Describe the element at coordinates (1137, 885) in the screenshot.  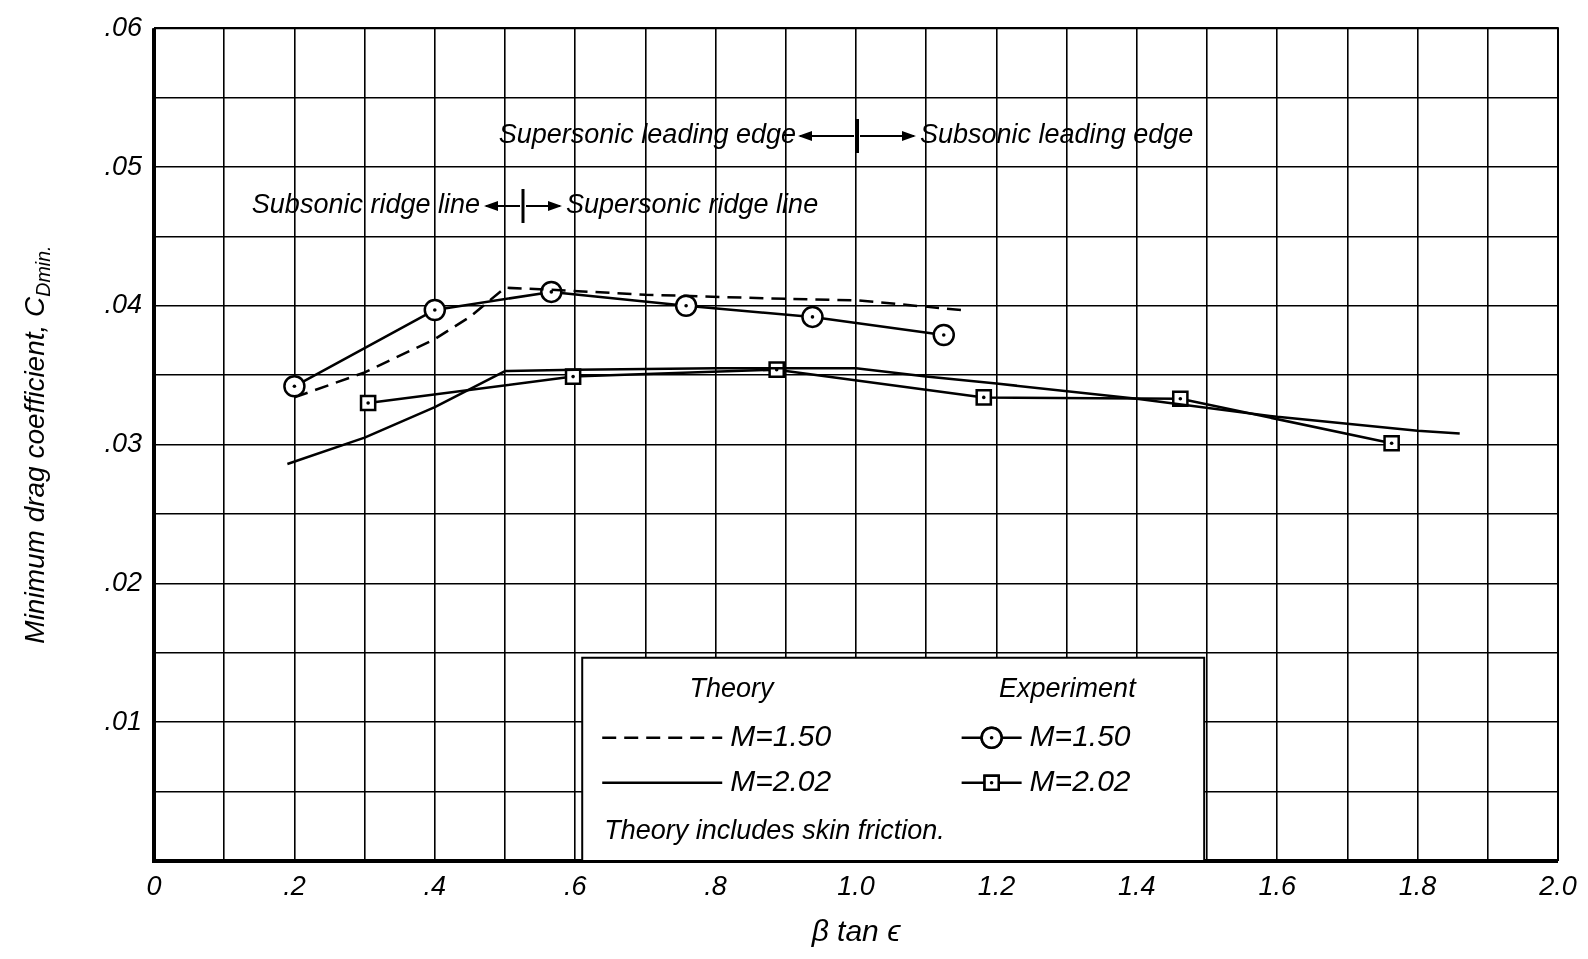
I see `x-tick-label: 1.4` at that location.